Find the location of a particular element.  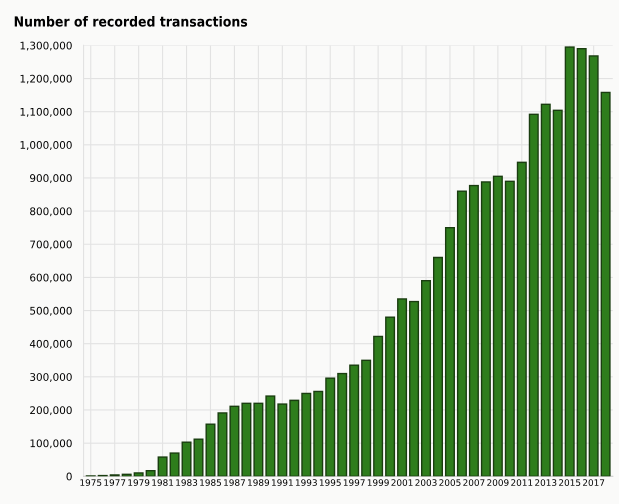

x-tick-label: 1997 is located at coordinates (354, 482).